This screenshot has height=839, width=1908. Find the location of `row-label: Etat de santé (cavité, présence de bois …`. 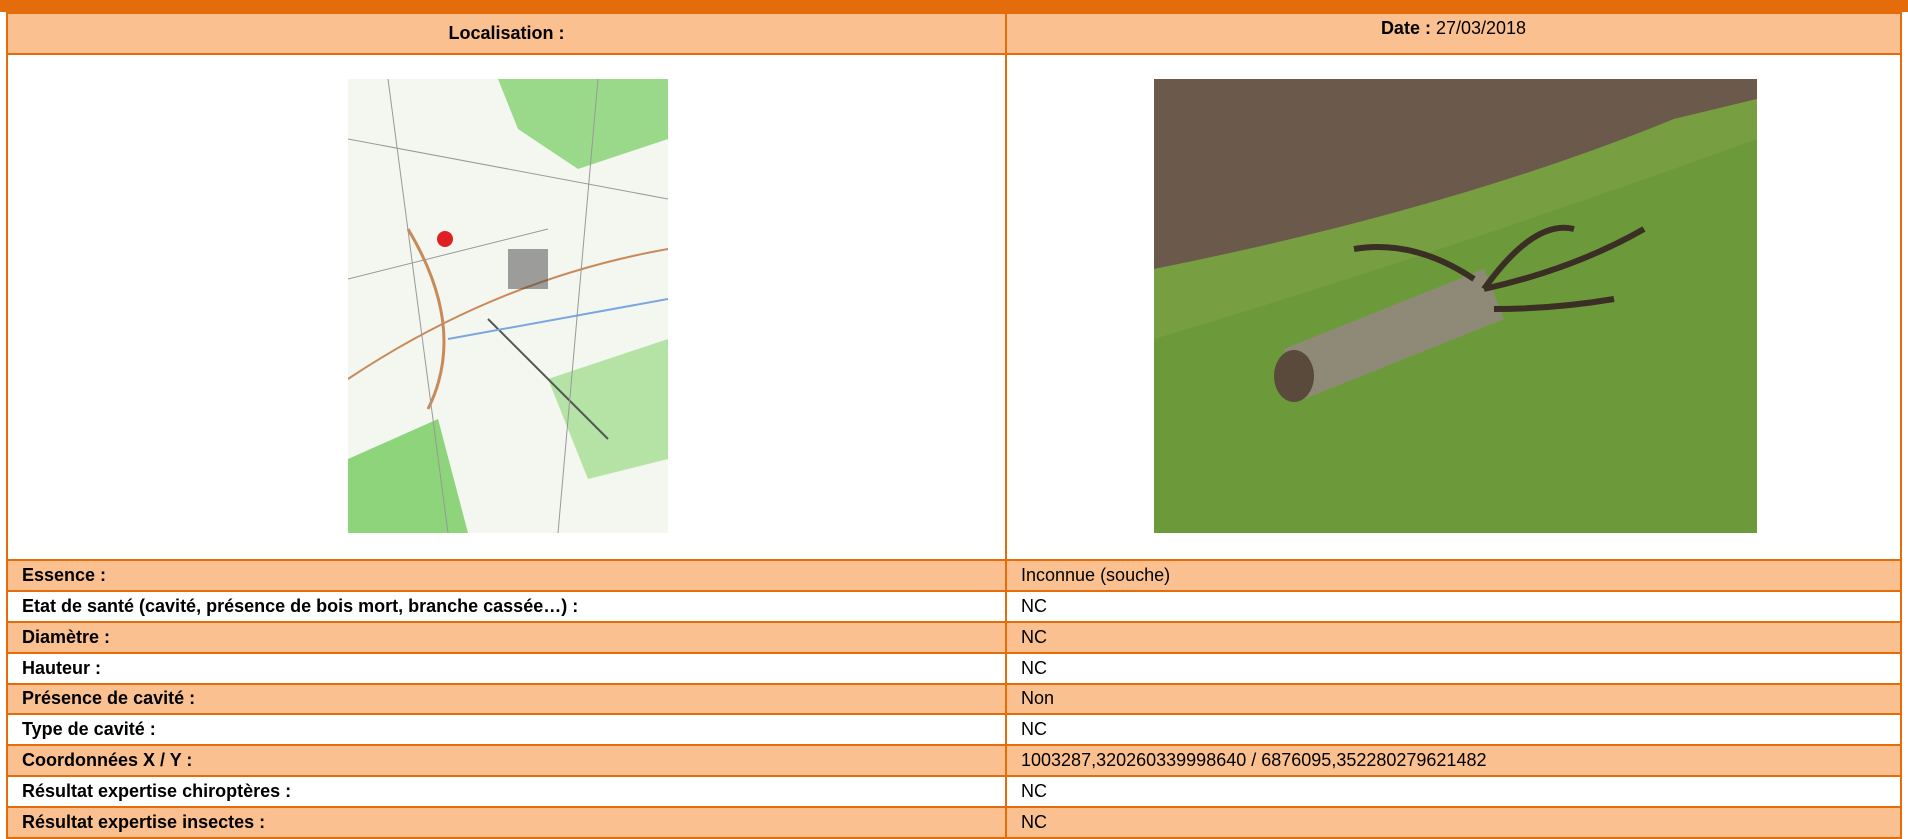

row-label: Etat de santé (cavité, présence de bois … is located at coordinates (506, 606).